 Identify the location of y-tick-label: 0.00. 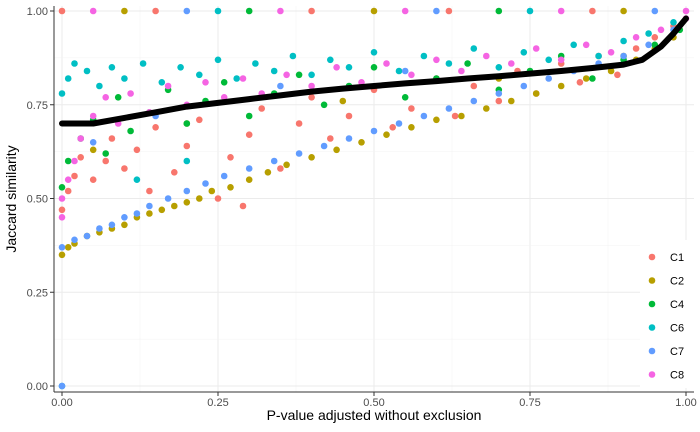
(37, 387).